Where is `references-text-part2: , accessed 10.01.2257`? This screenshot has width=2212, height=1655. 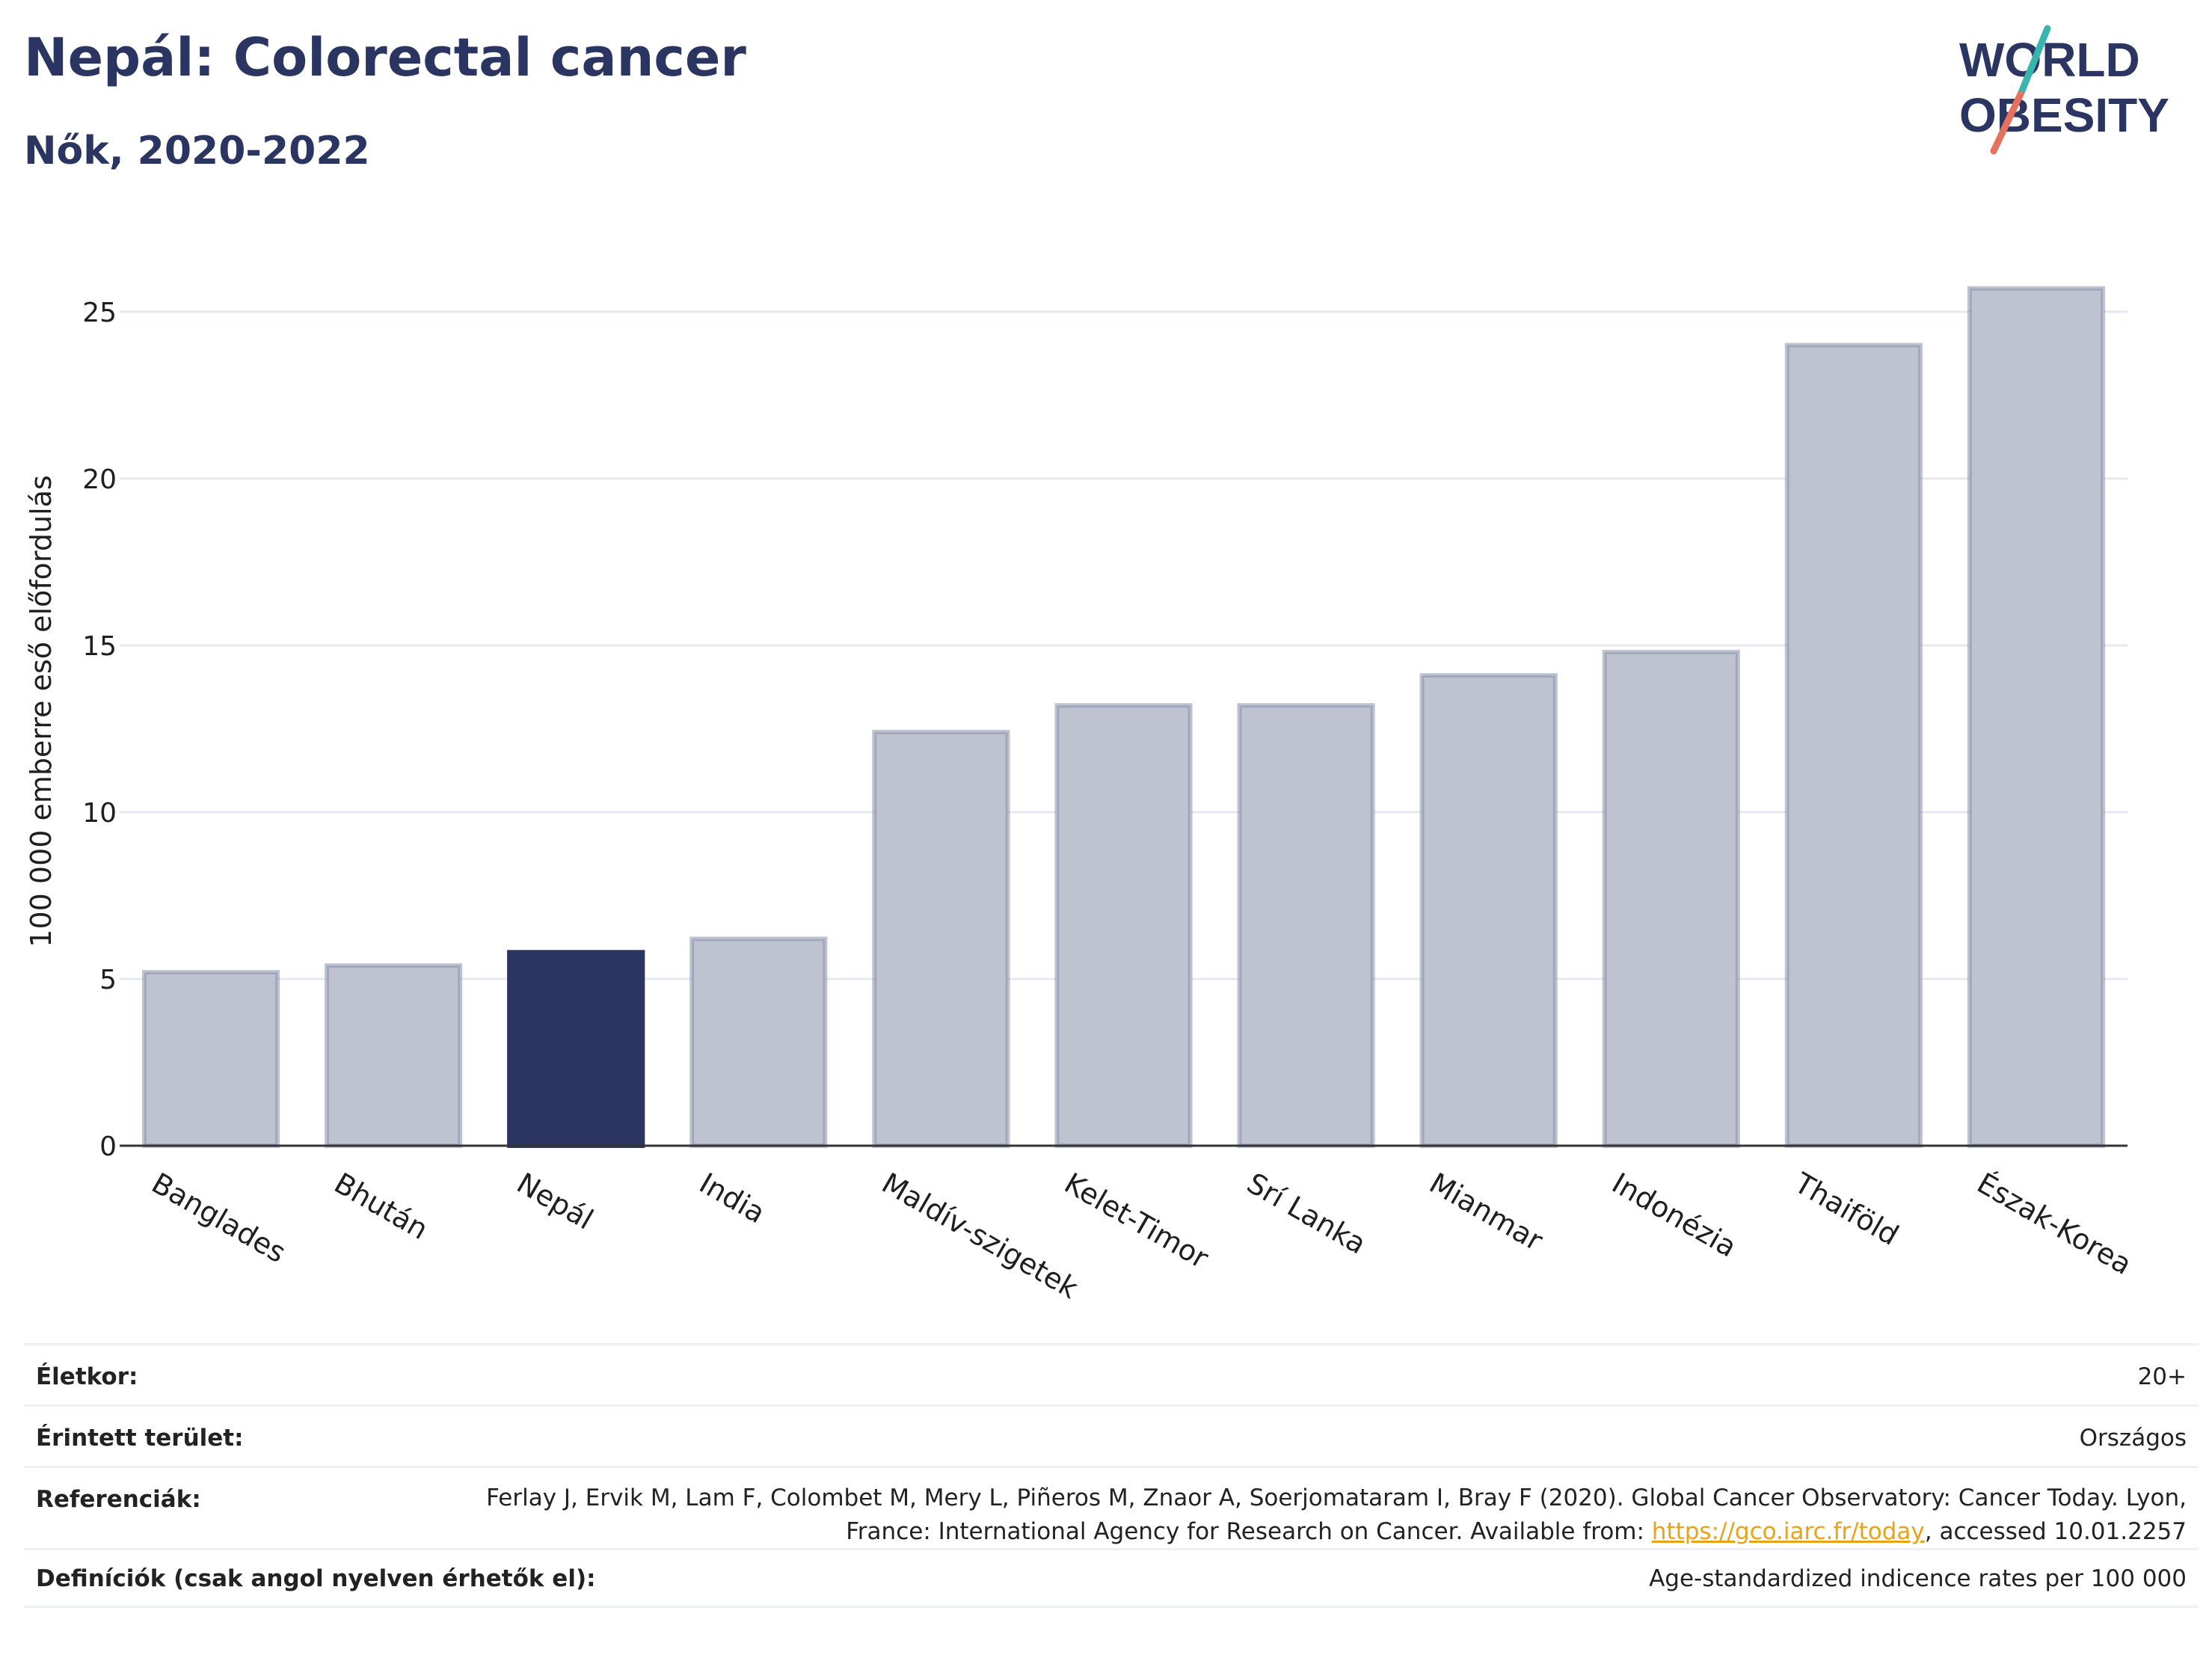 references-text-part2: , accessed 10.01.2257 is located at coordinates (2055, 1531).